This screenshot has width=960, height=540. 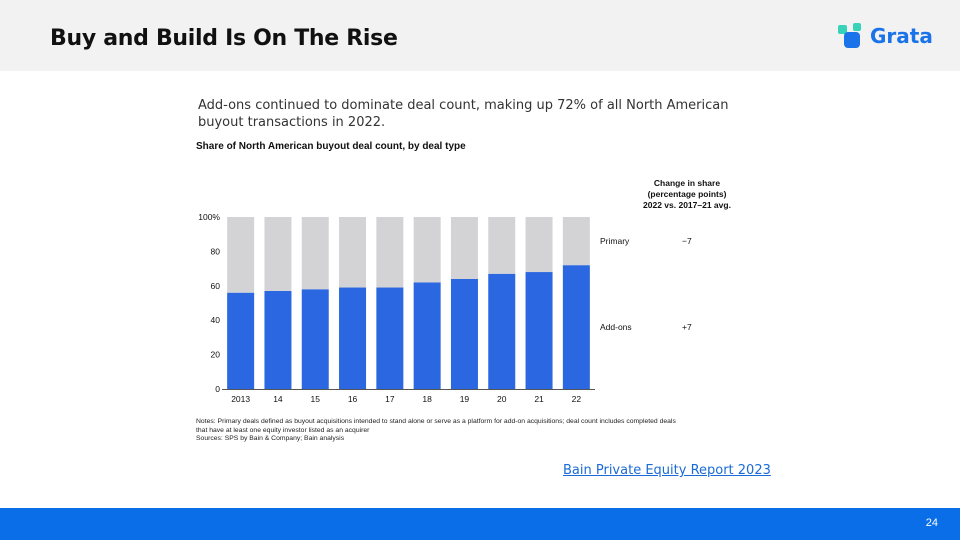 I want to click on x-tick-label: 21, so click(x=539, y=399).